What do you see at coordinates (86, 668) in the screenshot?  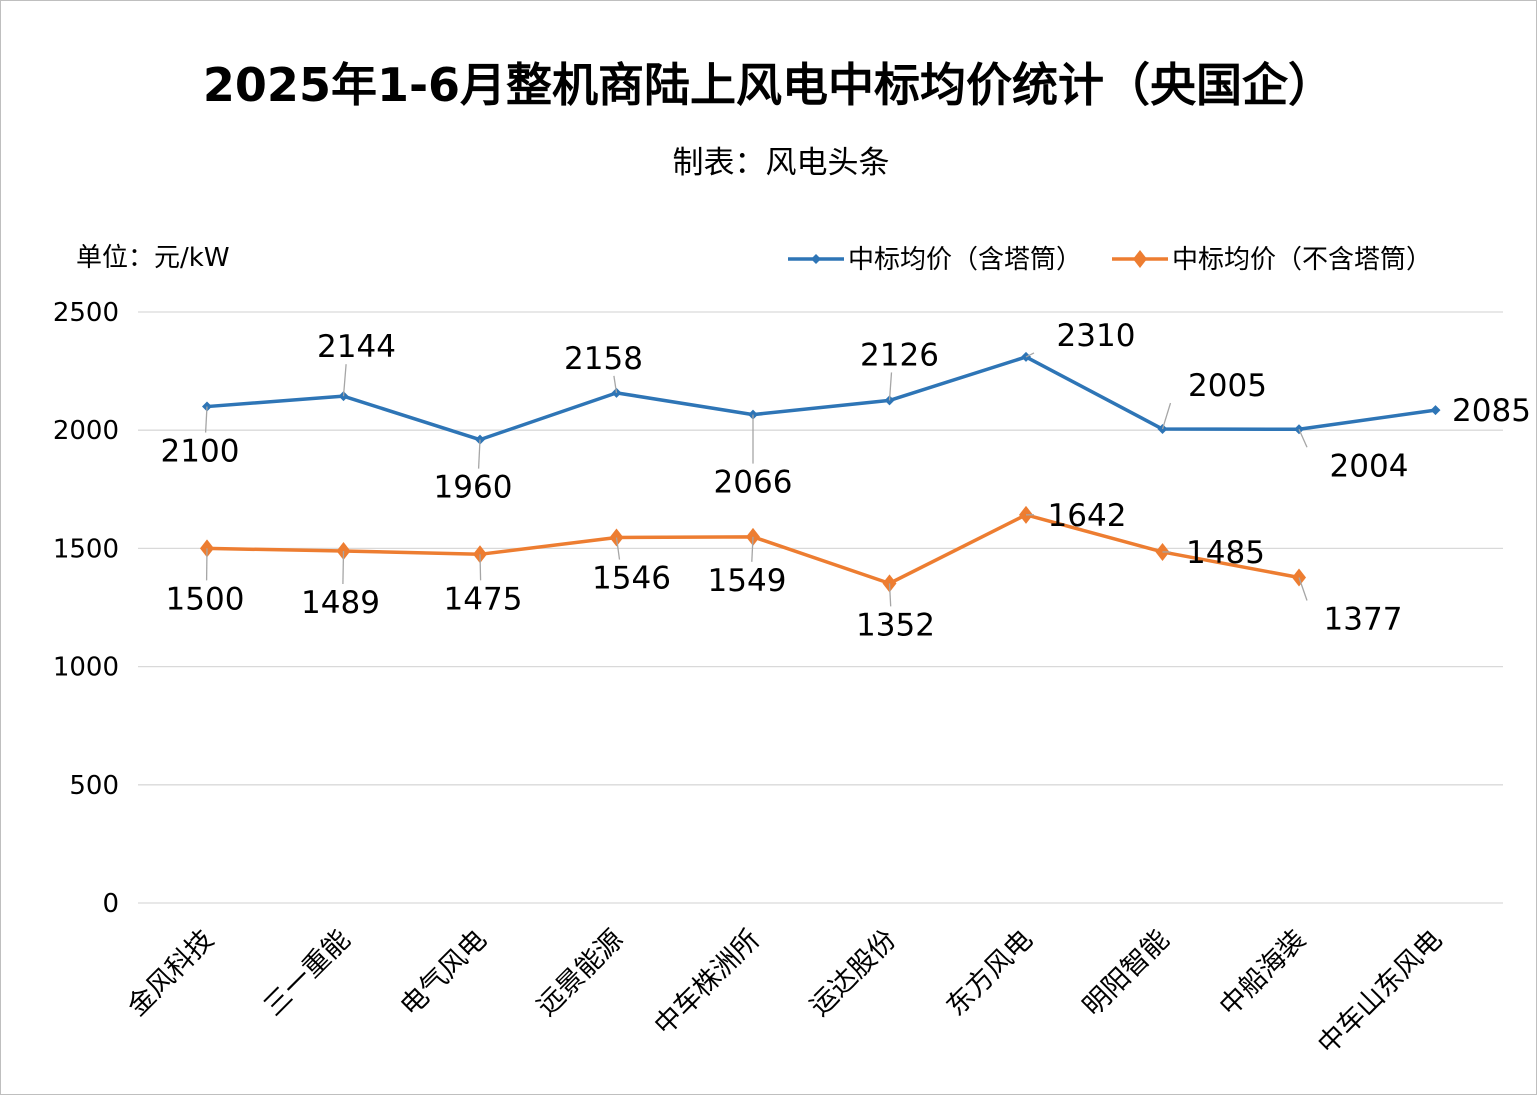 I see `y-tick-label: 1000` at bounding box center [86, 668].